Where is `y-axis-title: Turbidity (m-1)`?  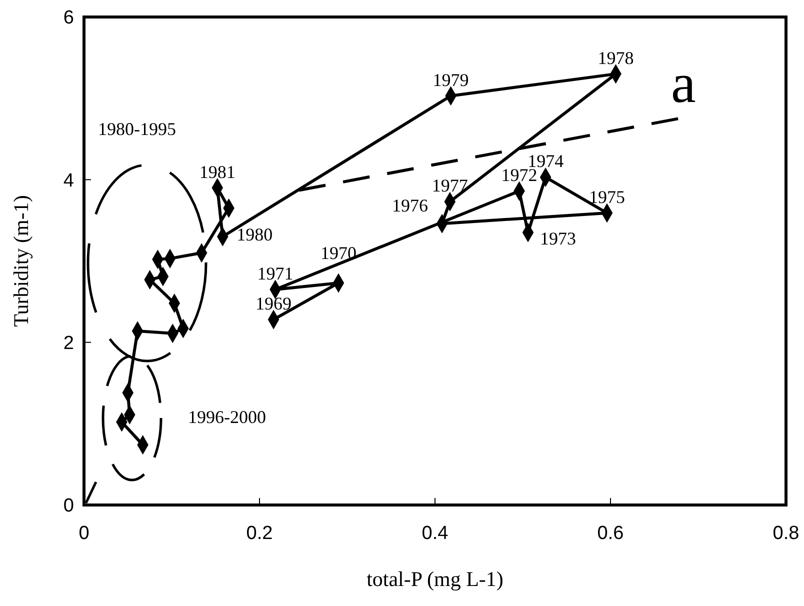
y-axis-title: Turbidity (m-1) is located at coordinates (21, 261).